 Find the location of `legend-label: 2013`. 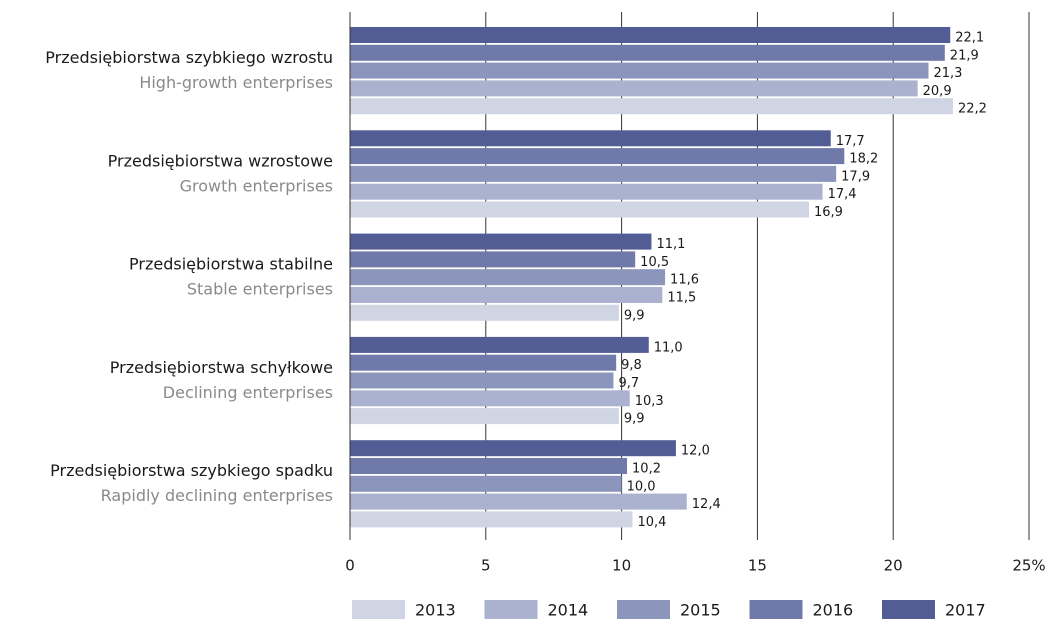

legend-label: 2013 is located at coordinates (435, 610).